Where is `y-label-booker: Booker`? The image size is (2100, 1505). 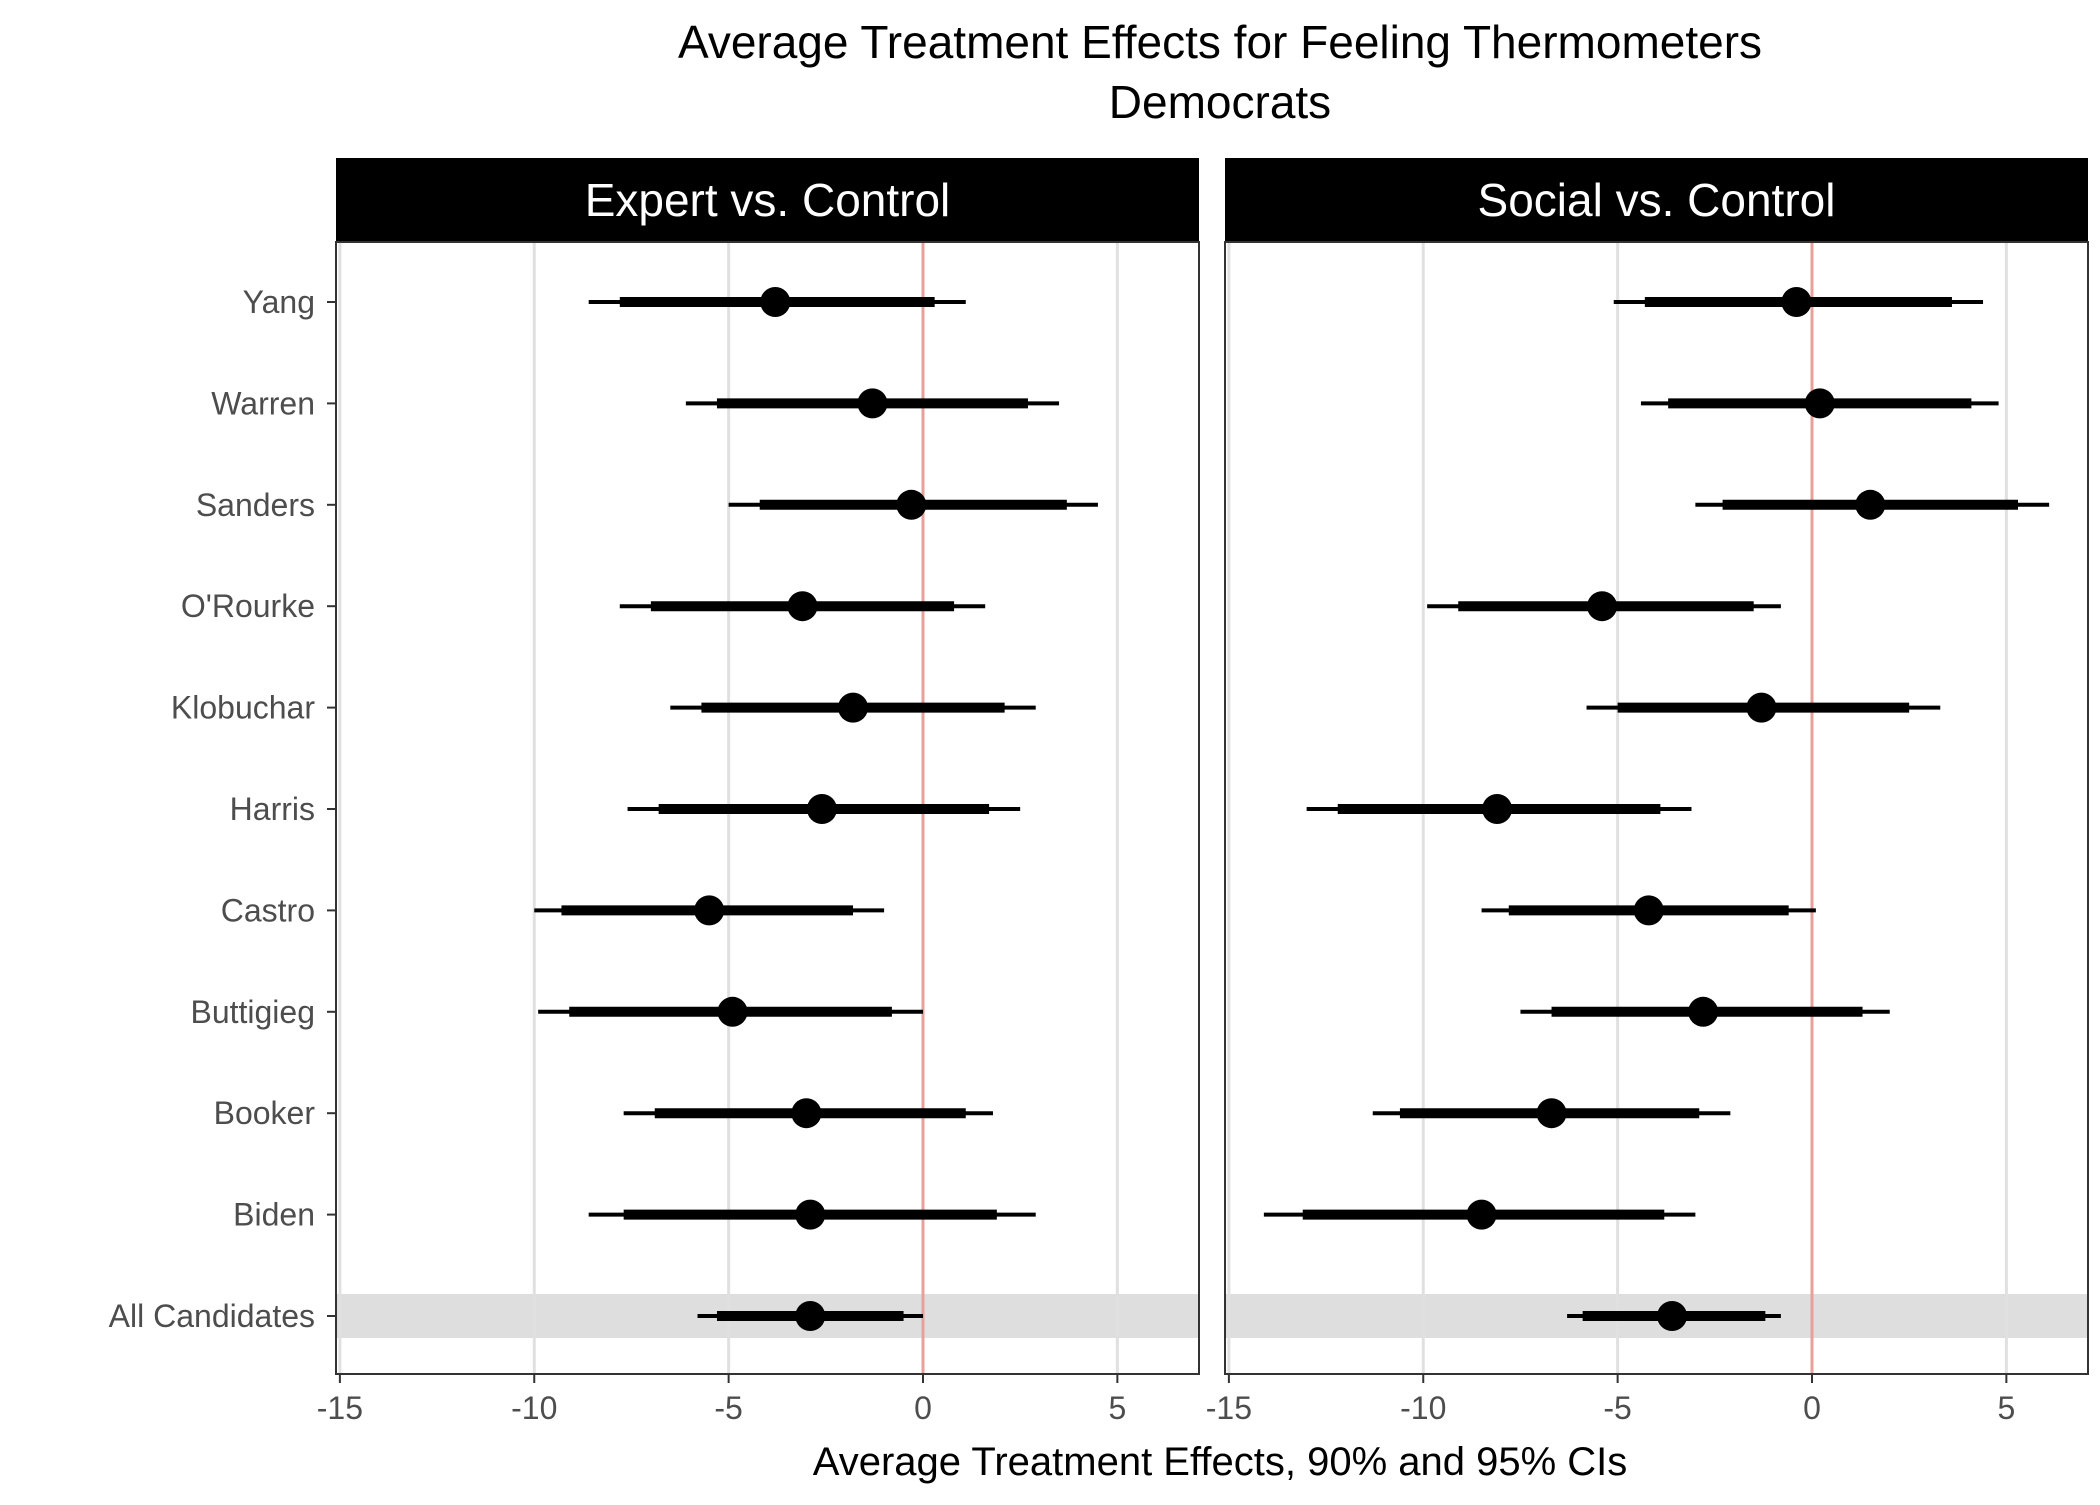
y-label-booker: Booker is located at coordinates (265, 1113).